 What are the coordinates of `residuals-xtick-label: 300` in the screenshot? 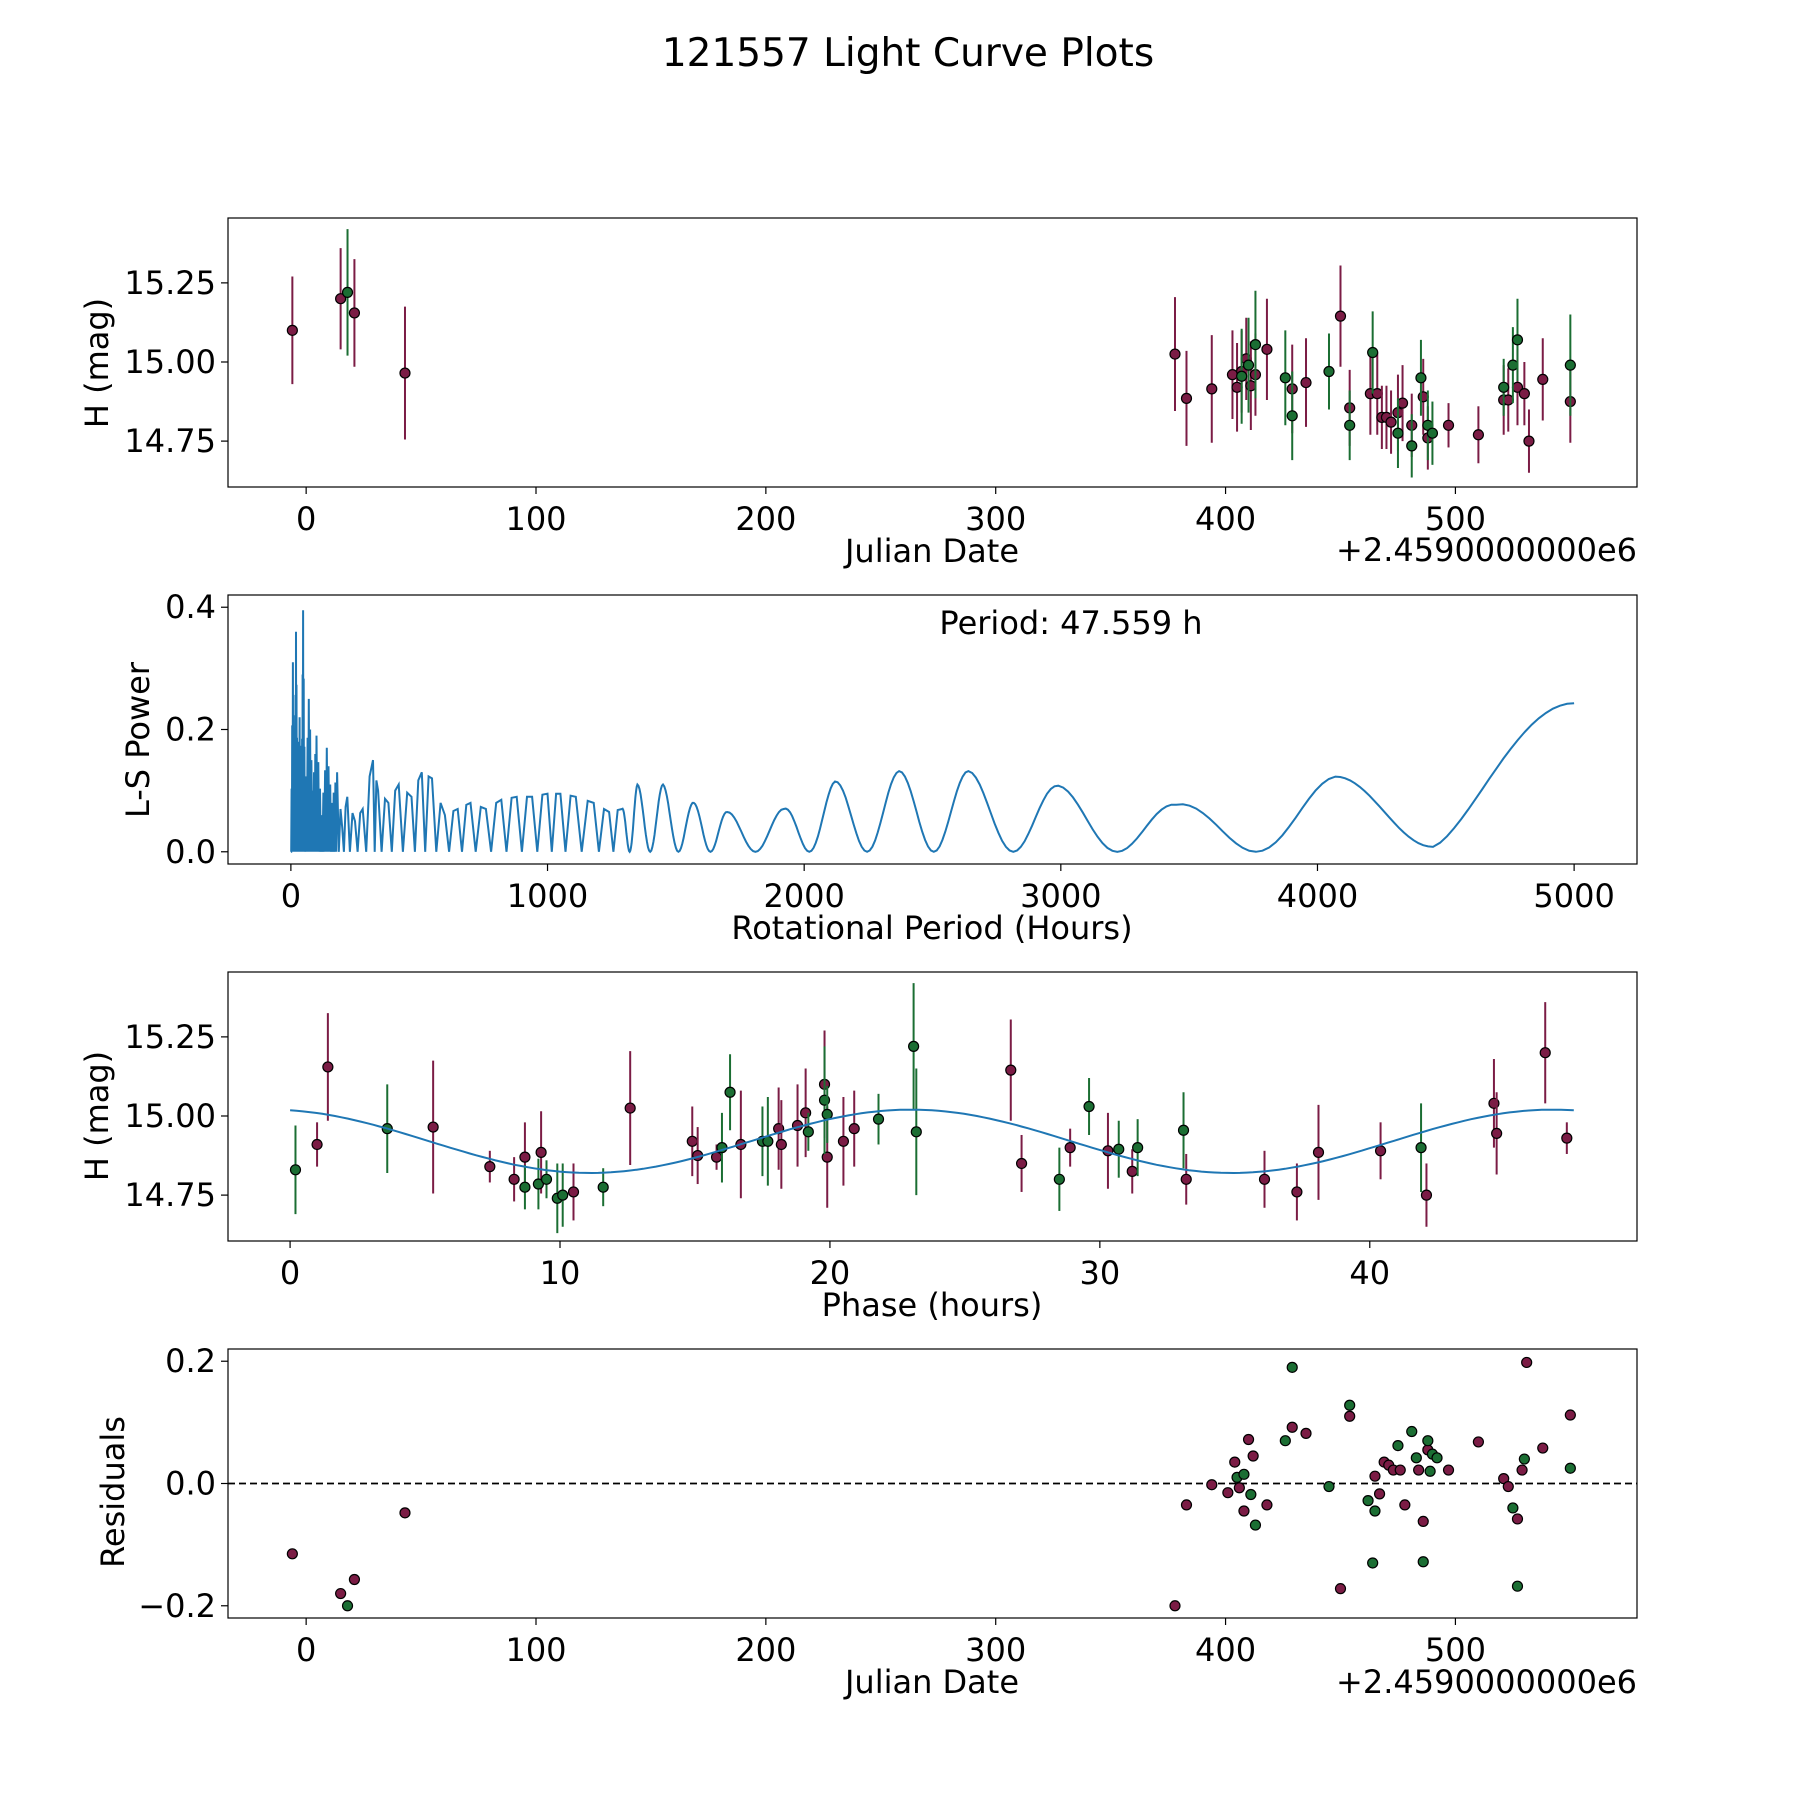 It's located at (995, 1650).